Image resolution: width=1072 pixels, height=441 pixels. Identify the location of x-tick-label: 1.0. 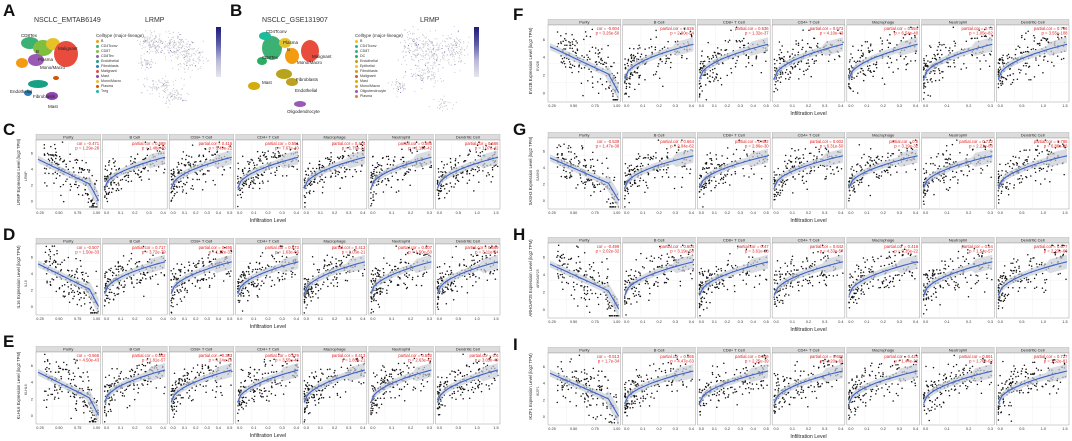
(476, 319).